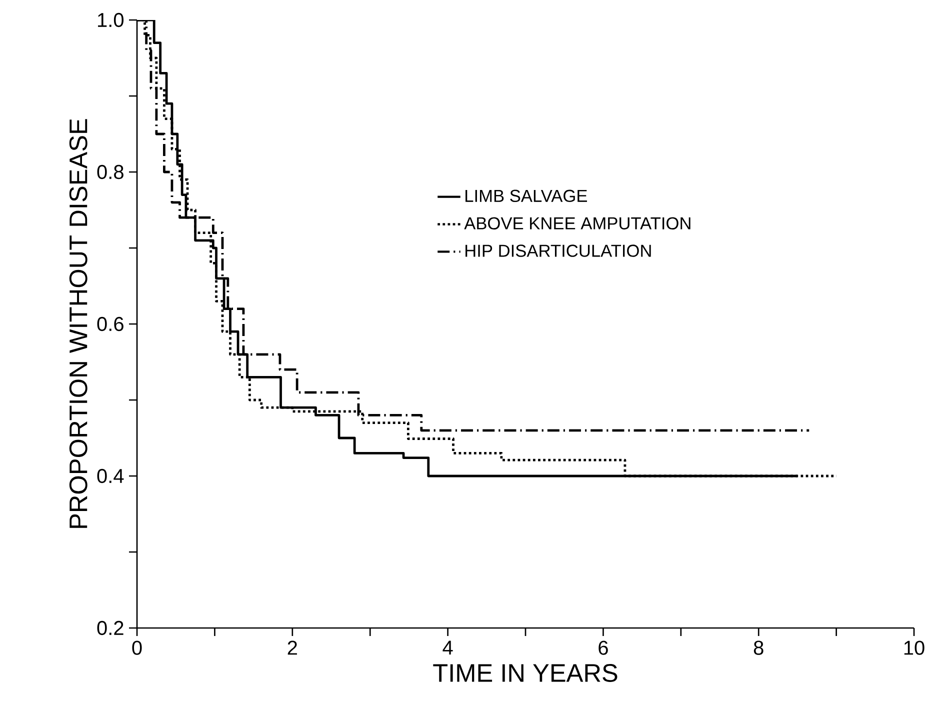 The image size is (930, 726). I want to click on x-tick-label: 8, so click(759, 647).